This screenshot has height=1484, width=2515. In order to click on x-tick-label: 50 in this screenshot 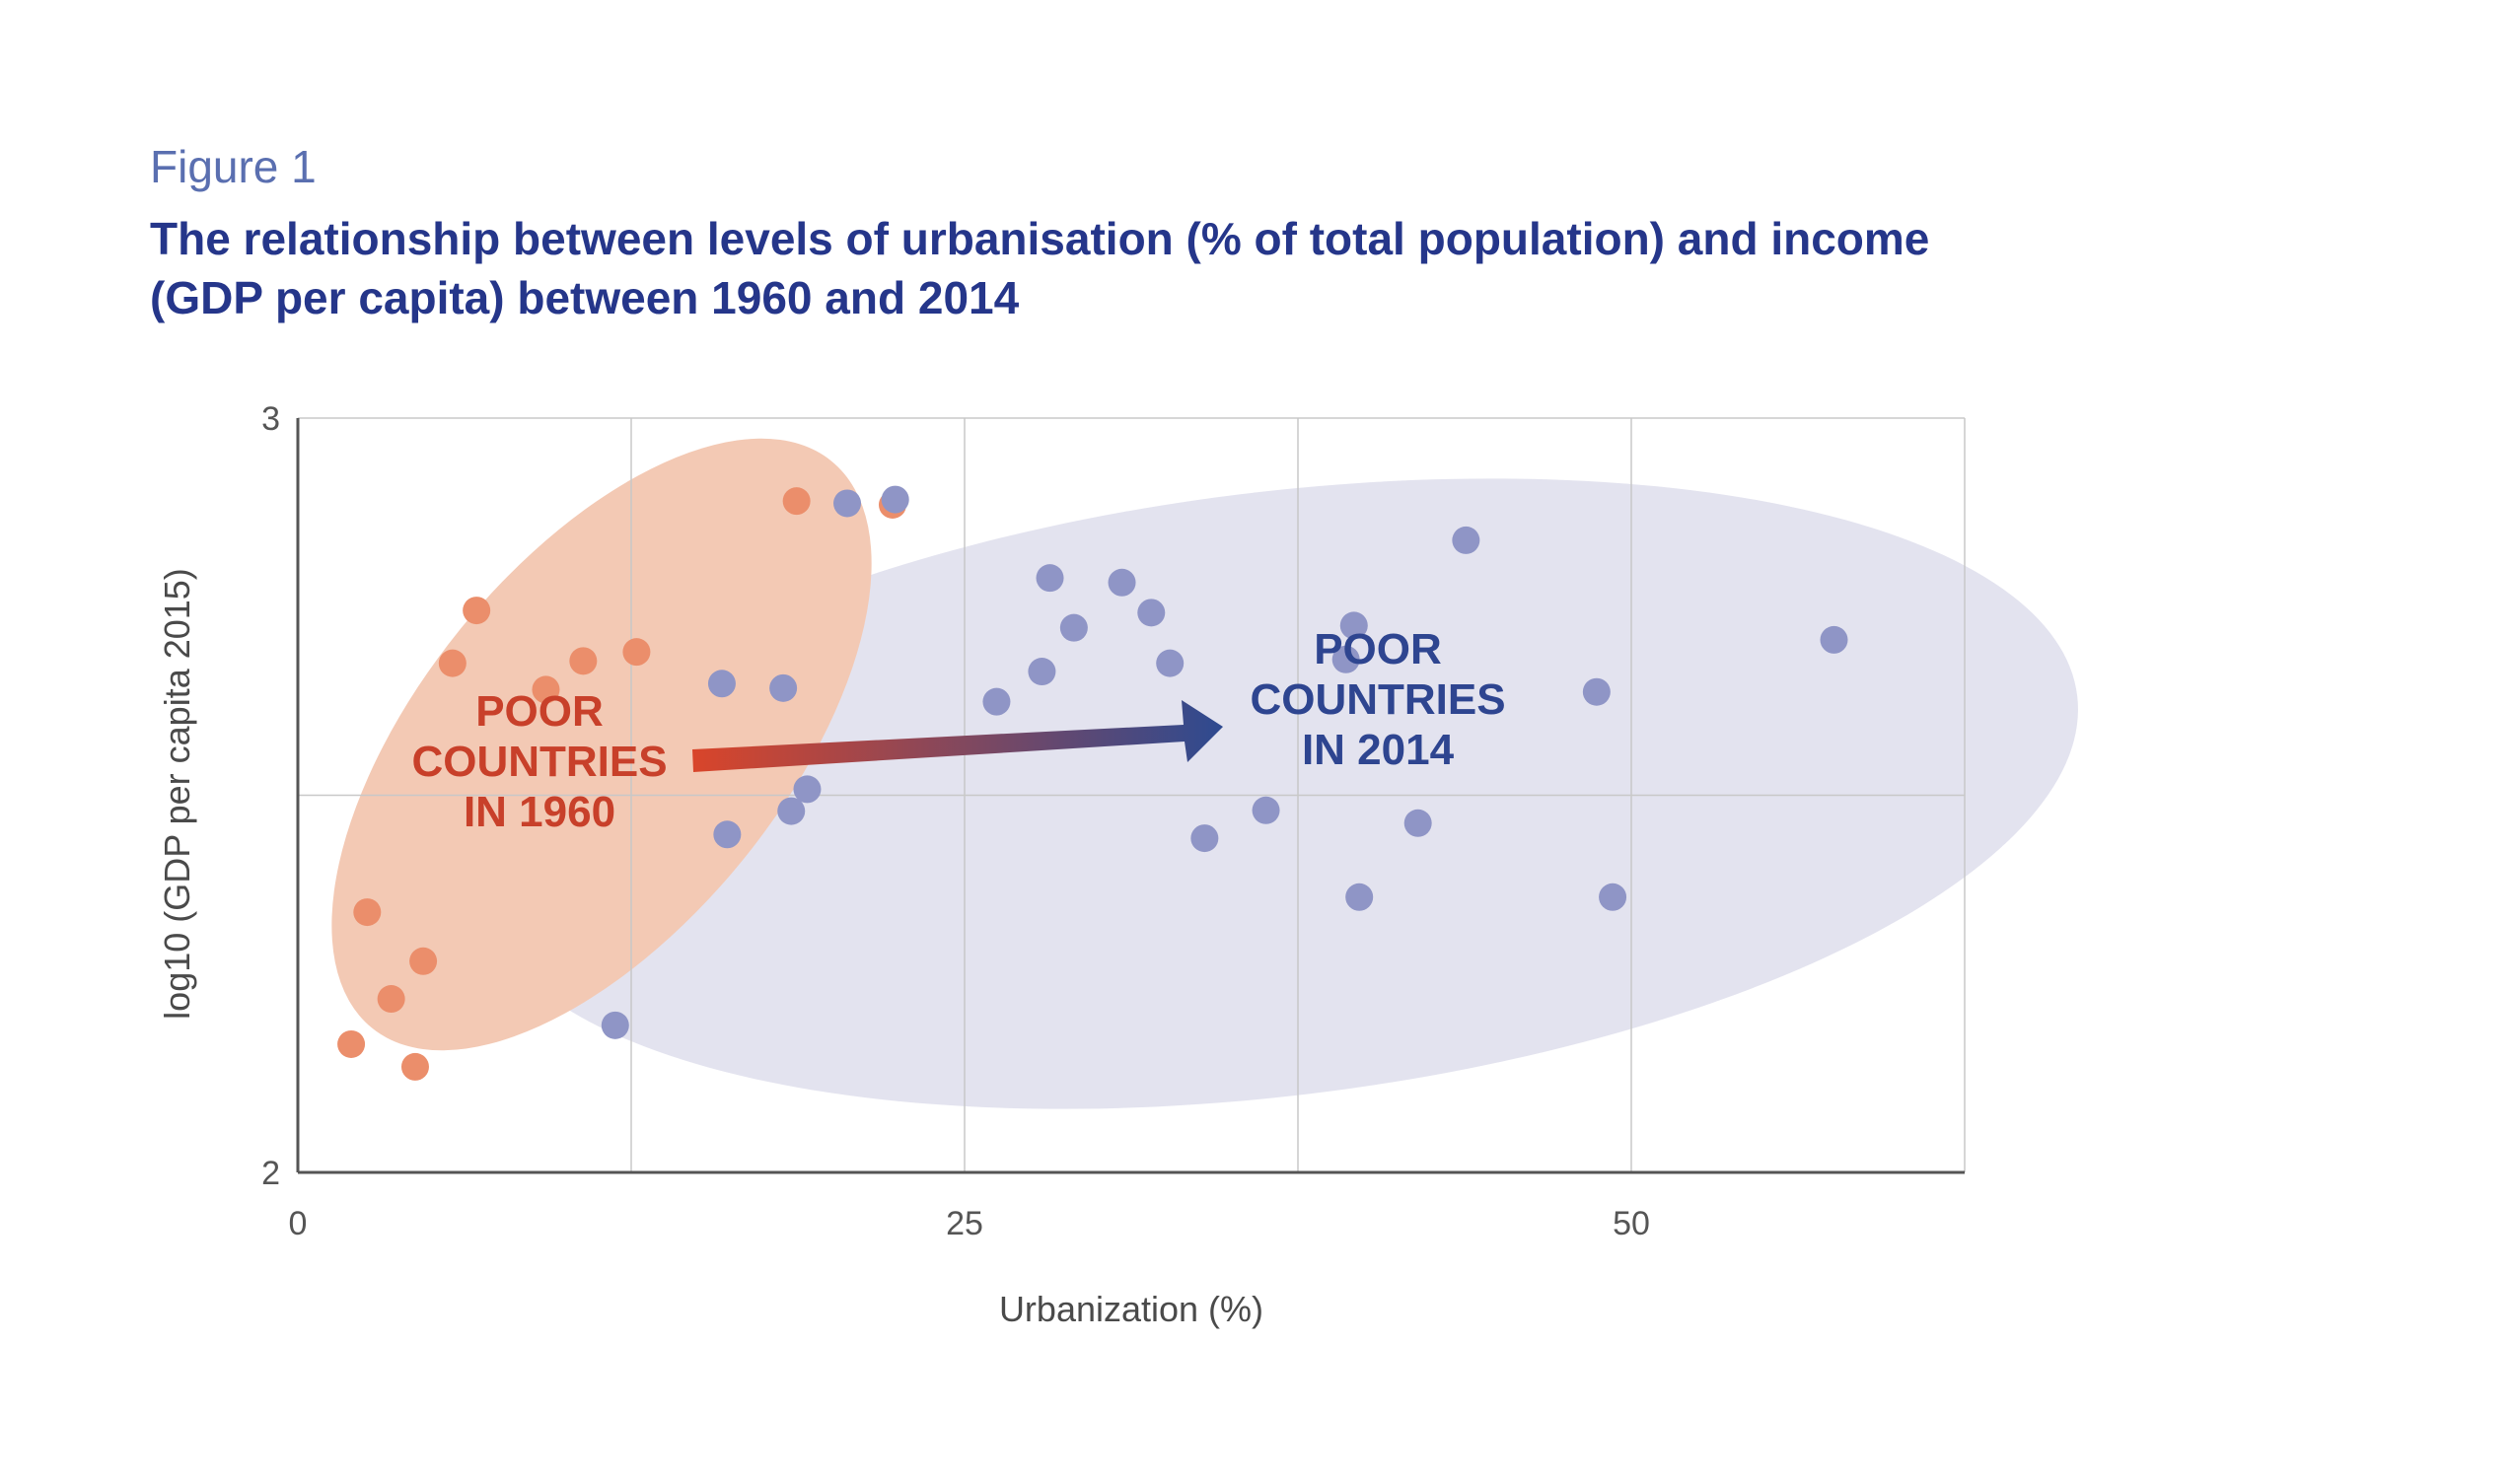, I will do `click(1632, 1223)`.